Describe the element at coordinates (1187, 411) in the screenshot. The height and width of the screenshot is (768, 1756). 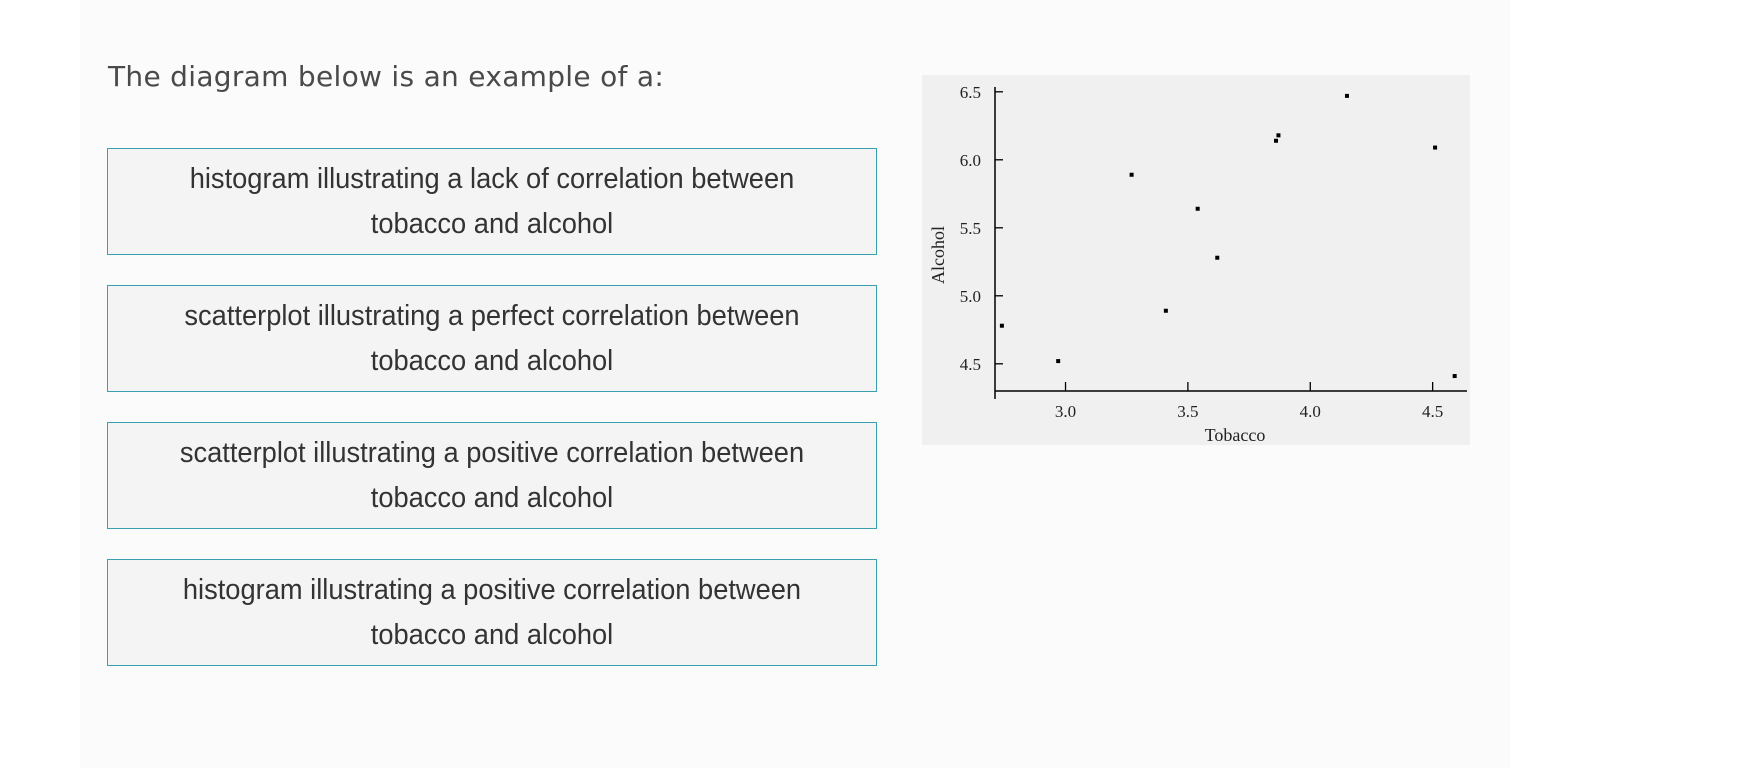
I see `x-tick-label: 3.5` at that location.